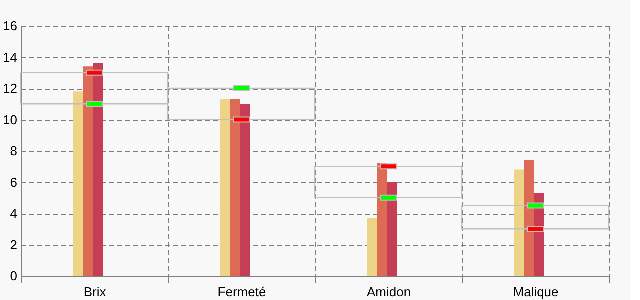  Describe the element at coordinates (389, 292) in the screenshot. I see `x-tick-label: Amidon` at that location.